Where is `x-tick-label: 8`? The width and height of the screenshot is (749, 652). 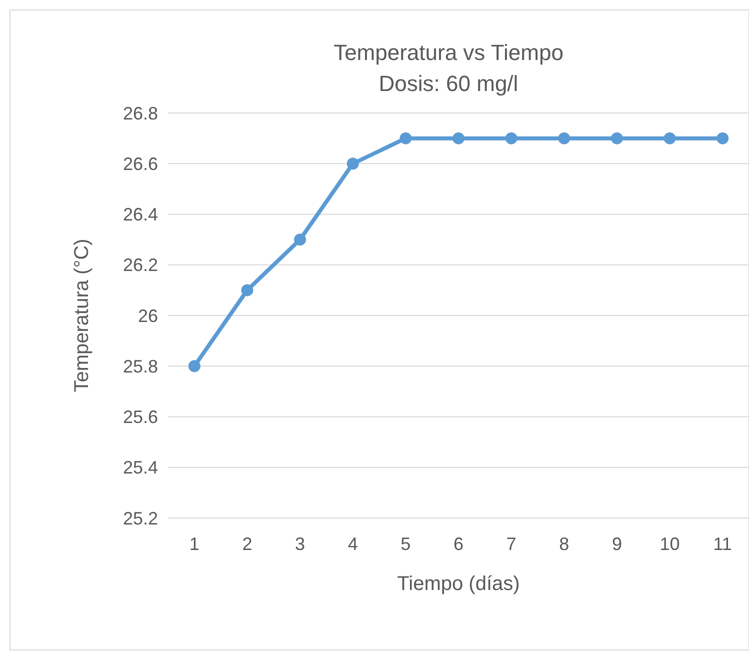
x-tick-label: 8 is located at coordinates (564, 544).